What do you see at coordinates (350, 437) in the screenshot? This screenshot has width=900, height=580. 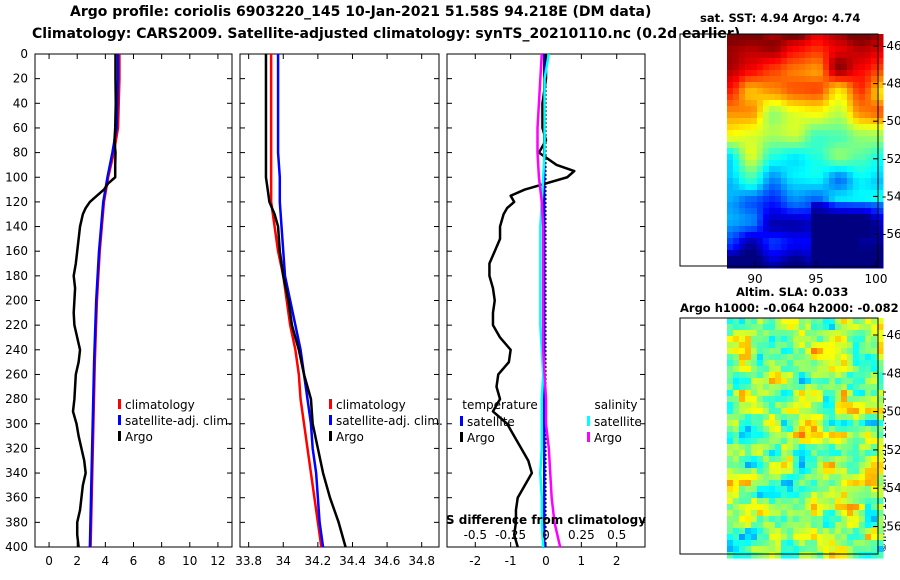 I see `legend-label: Argo` at bounding box center [350, 437].